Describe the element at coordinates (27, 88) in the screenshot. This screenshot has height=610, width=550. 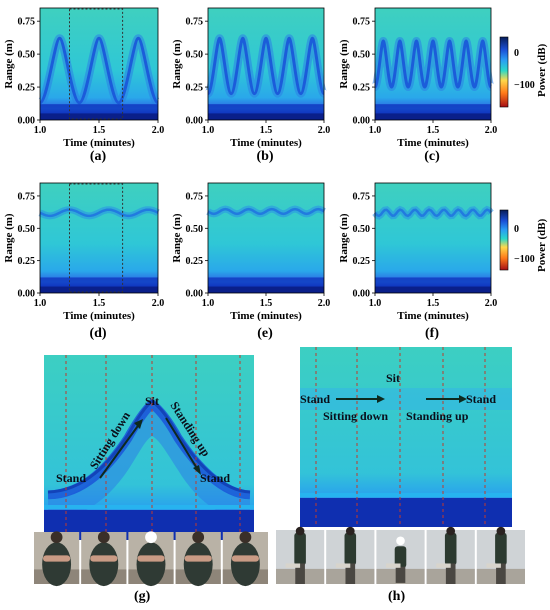
I see `panel-a-ytick-label: 0.25` at that location.